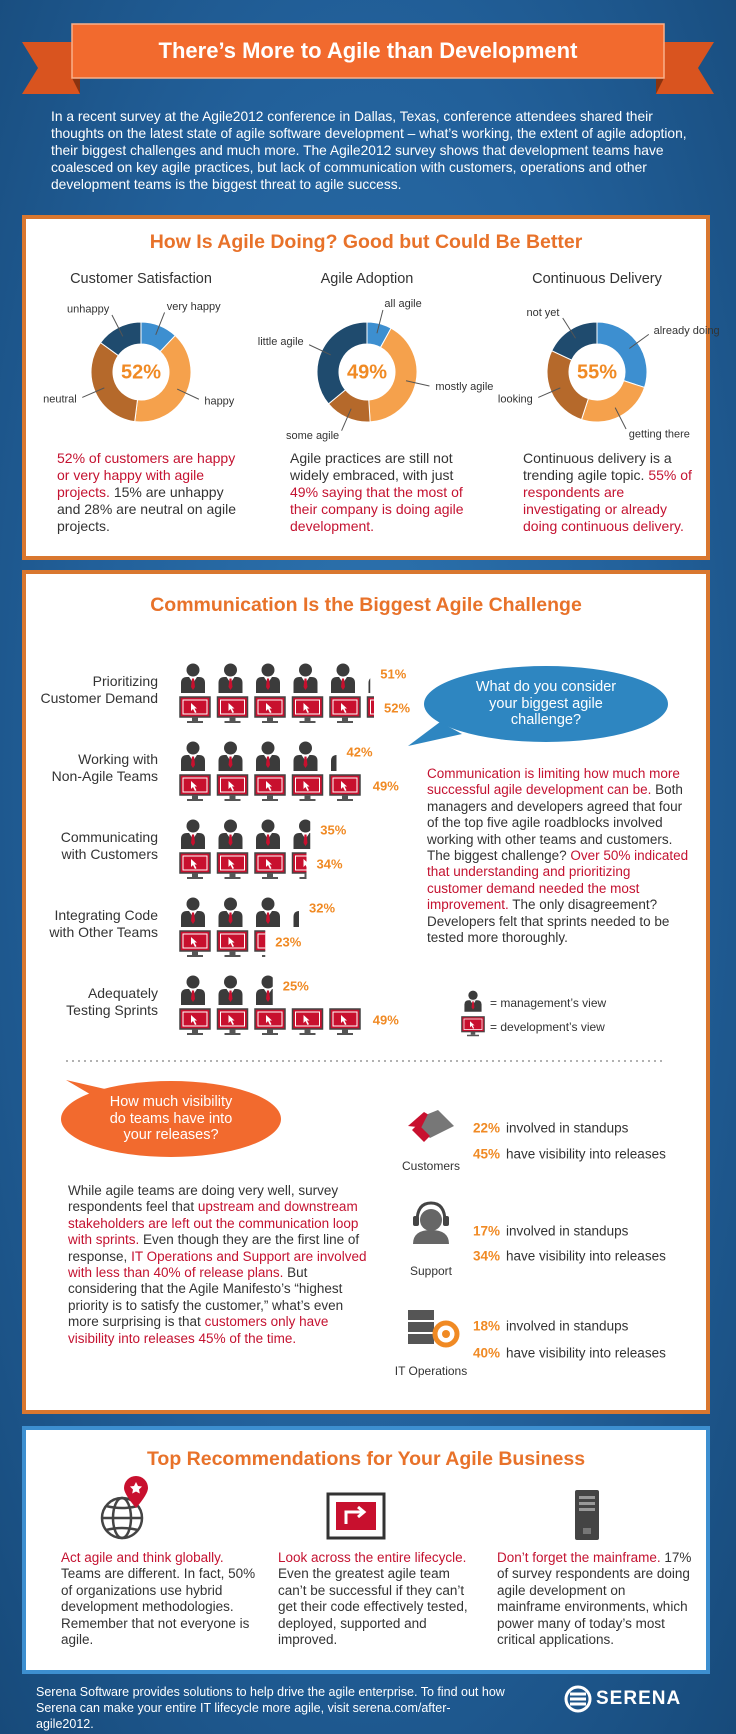 This screenshot has height=1734, width=736. I want to click on chart-title: Customer Satisfaction, so click(141, 279).